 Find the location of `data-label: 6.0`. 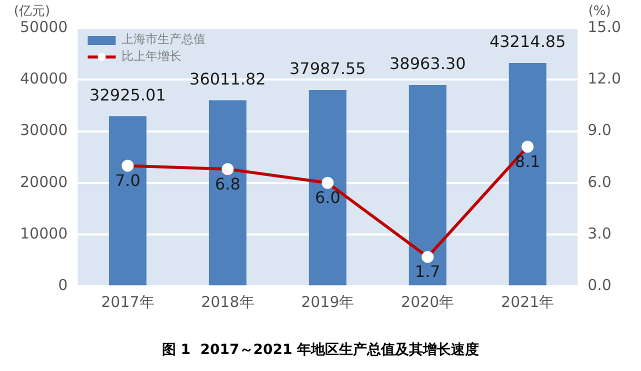

data-label: 6.0 is located at coordinates (327, 198).